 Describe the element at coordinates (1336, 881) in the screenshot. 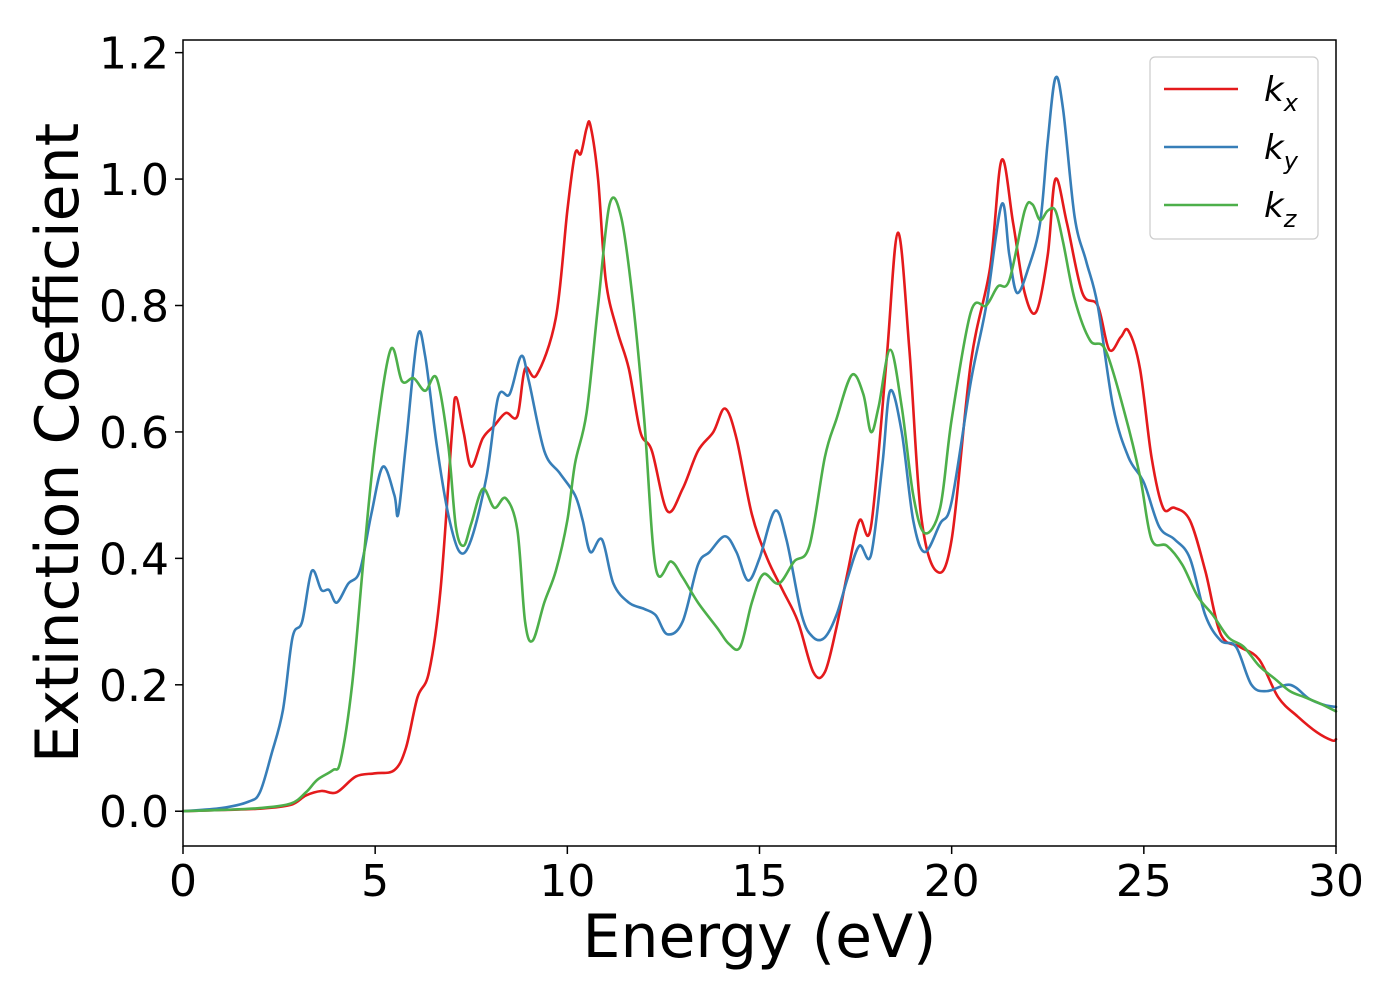

I see `x-tick-label: 30` at that location.